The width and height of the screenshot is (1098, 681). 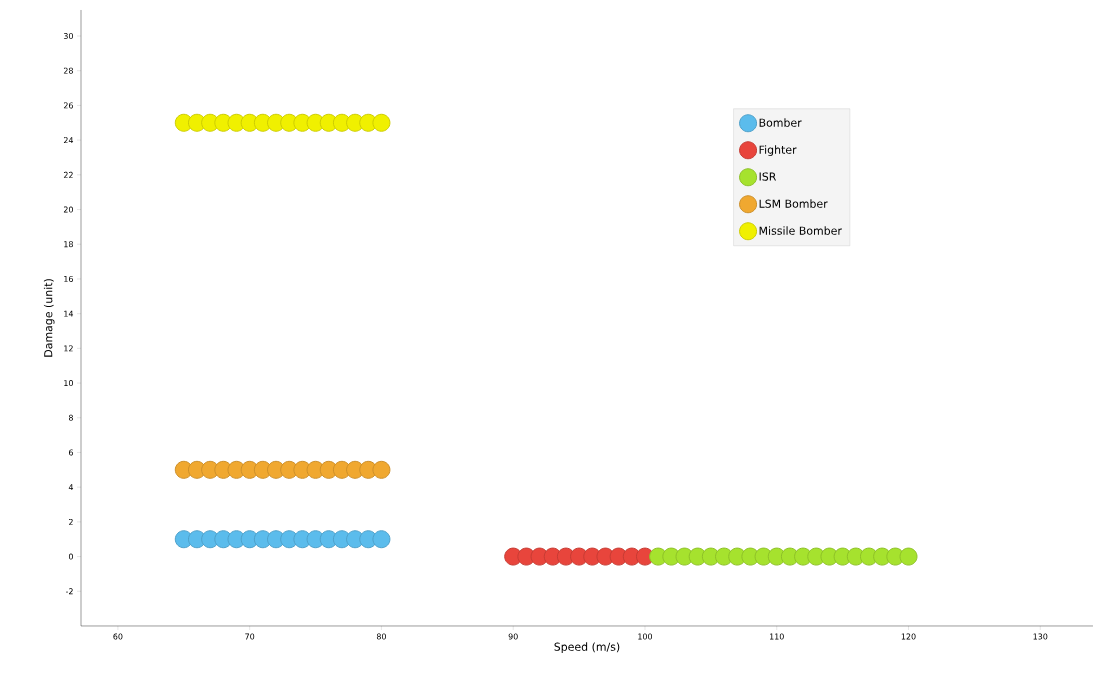 What do you see at coordinates (768, 176) in the screenshot?
I see `legend-label: ISR` at bounding box center [768, 176].